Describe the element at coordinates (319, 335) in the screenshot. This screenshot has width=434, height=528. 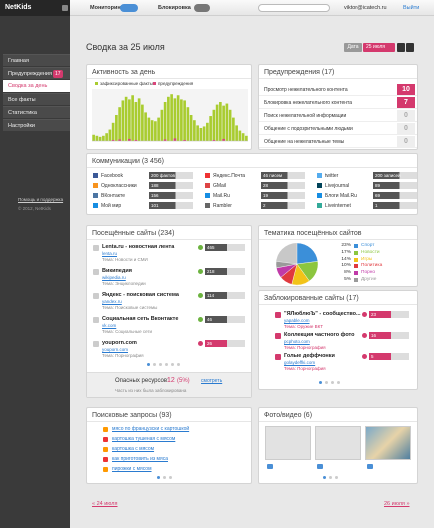
I see `site-title: Коллекция частного фото` at that location.